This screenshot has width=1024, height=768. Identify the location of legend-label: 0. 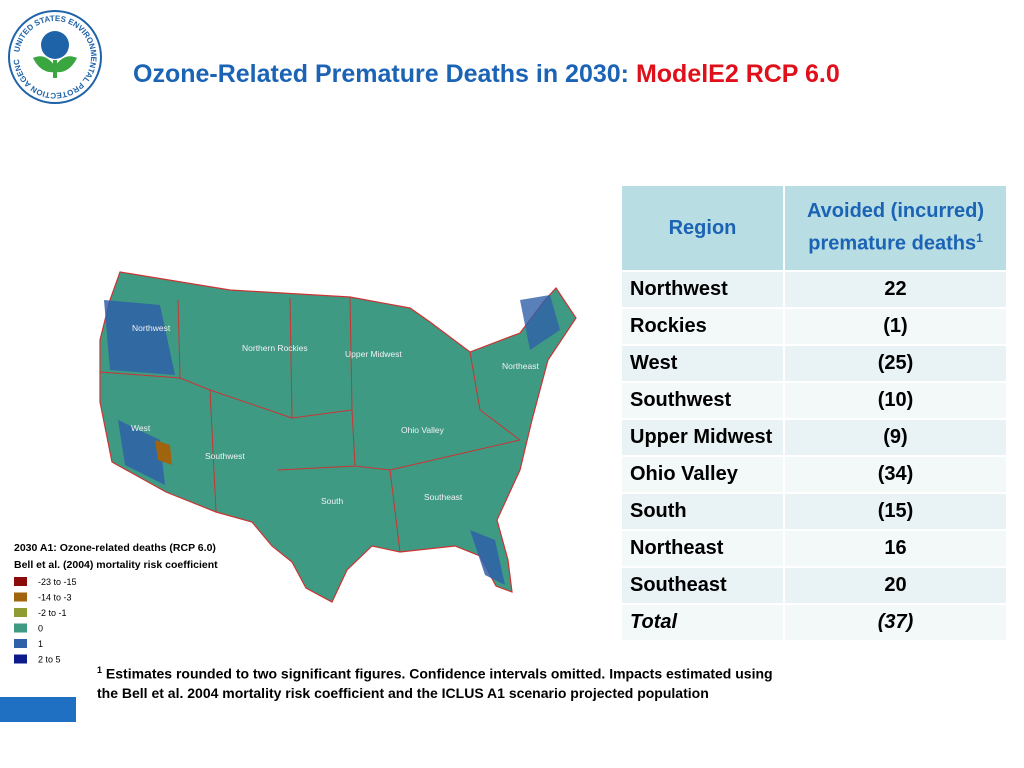
(40, 629).